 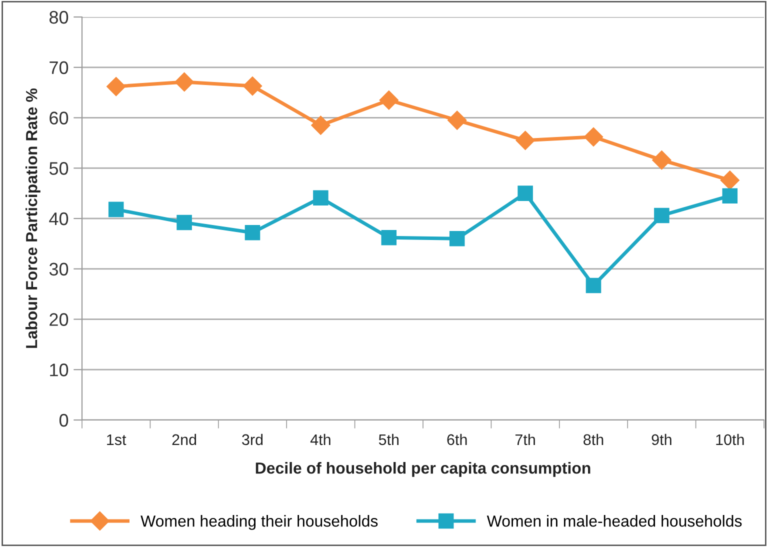 I want to click on y-tick-label: 80, so click(x=59, y=17).